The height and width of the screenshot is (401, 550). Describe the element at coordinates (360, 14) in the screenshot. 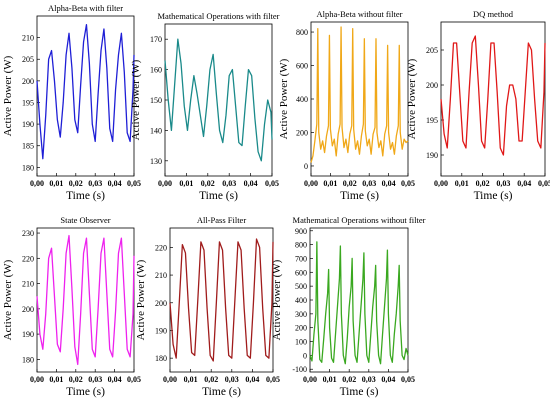

I see `chart-title: Alpha-Beta without filter` at that location.